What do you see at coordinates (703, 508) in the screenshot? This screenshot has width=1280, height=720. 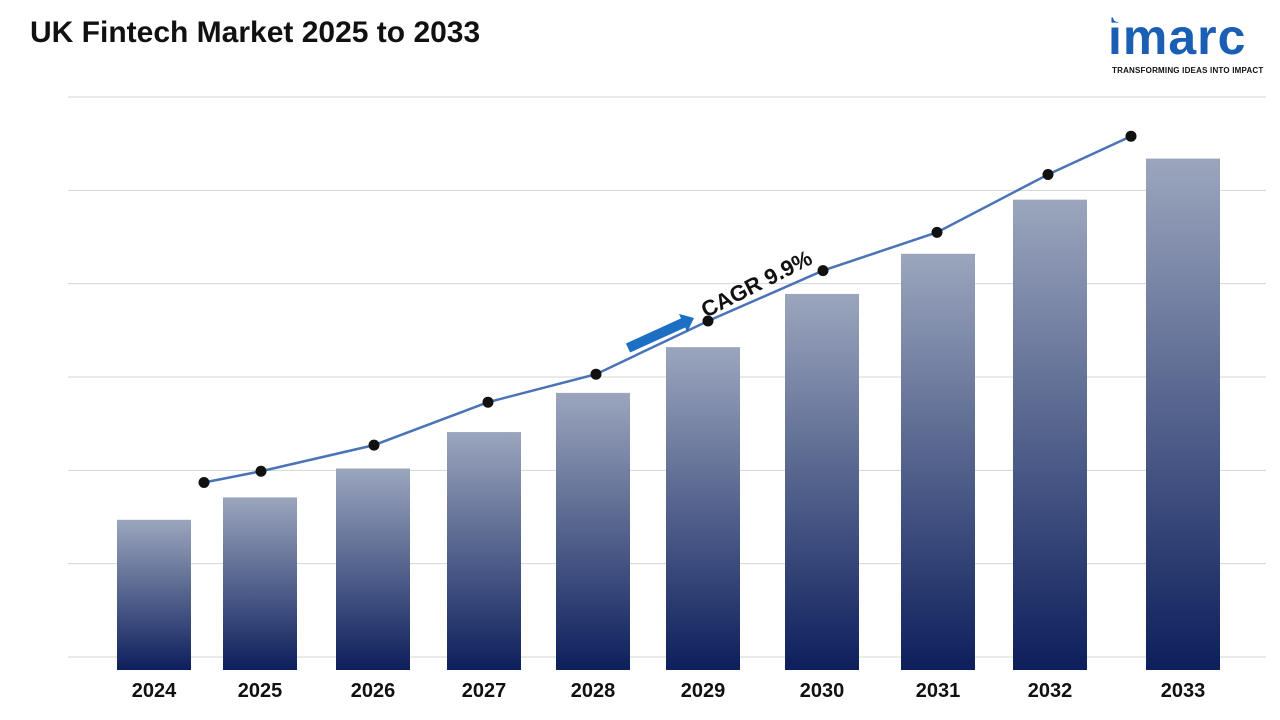 I see `bar-2029` at bounding box center [703, 508].